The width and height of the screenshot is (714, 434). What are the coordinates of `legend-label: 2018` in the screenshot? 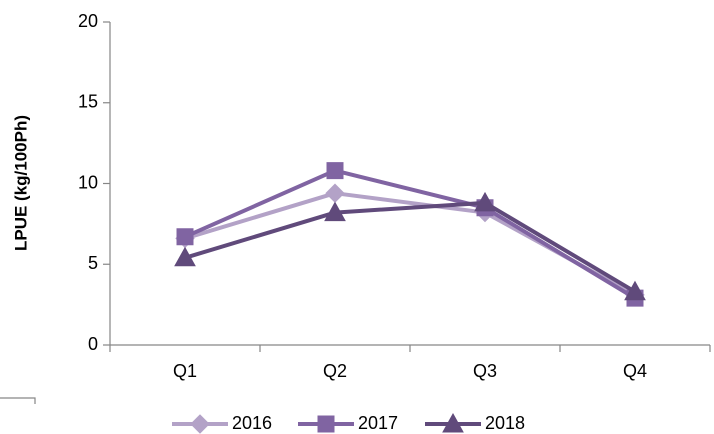 It's located at (505, 423).